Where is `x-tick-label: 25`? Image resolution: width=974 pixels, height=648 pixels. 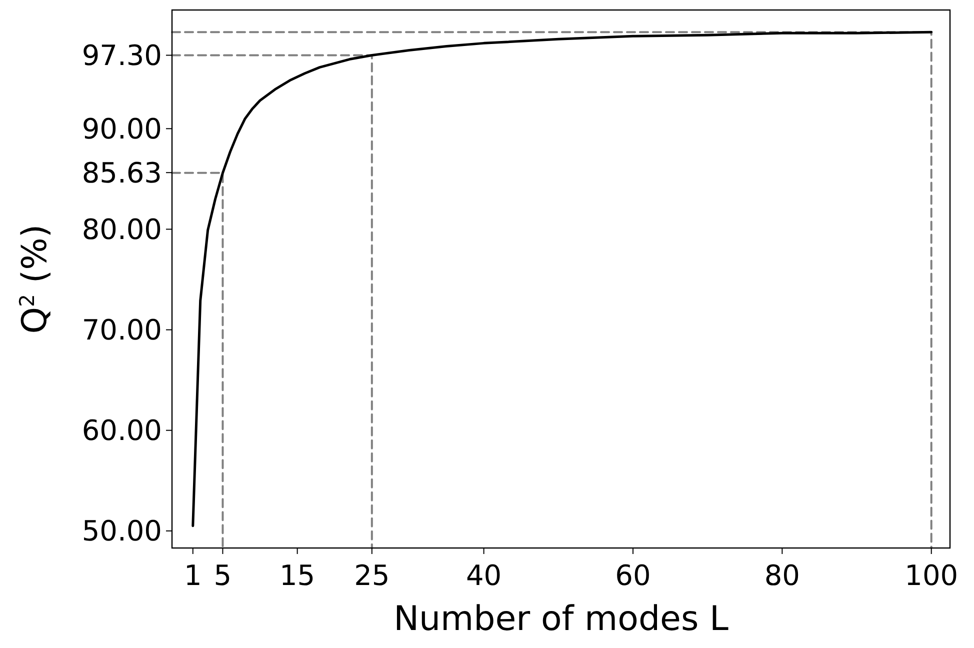
x-tick-label: 25 is located at coordinates (372, 575).